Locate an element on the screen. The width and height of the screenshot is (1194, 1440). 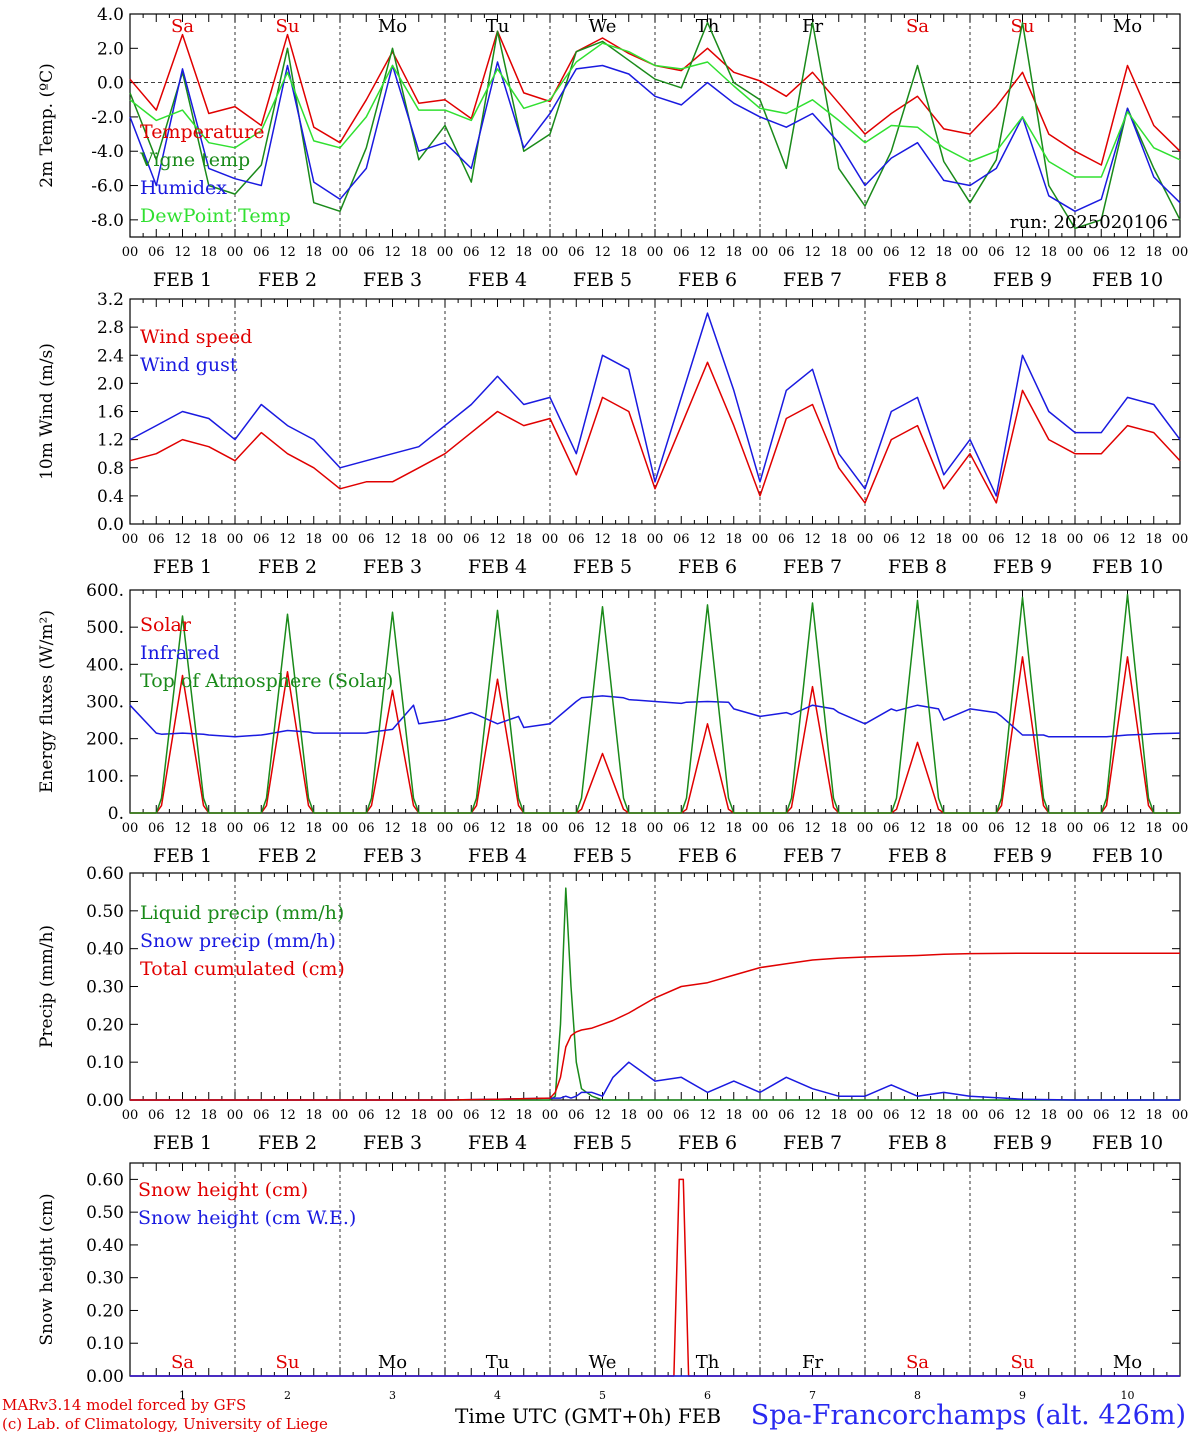
legend-entry: Solar is located at coordinates (166, 625).